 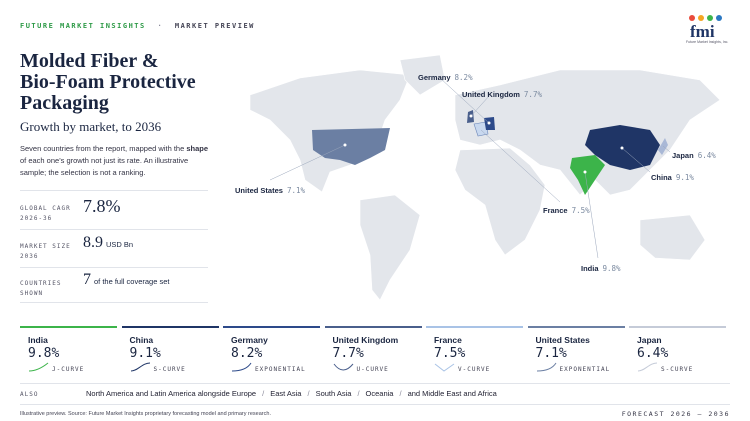 I want to click on stat-label: MARKET SIZE 2036, so click(x=45, y=252).